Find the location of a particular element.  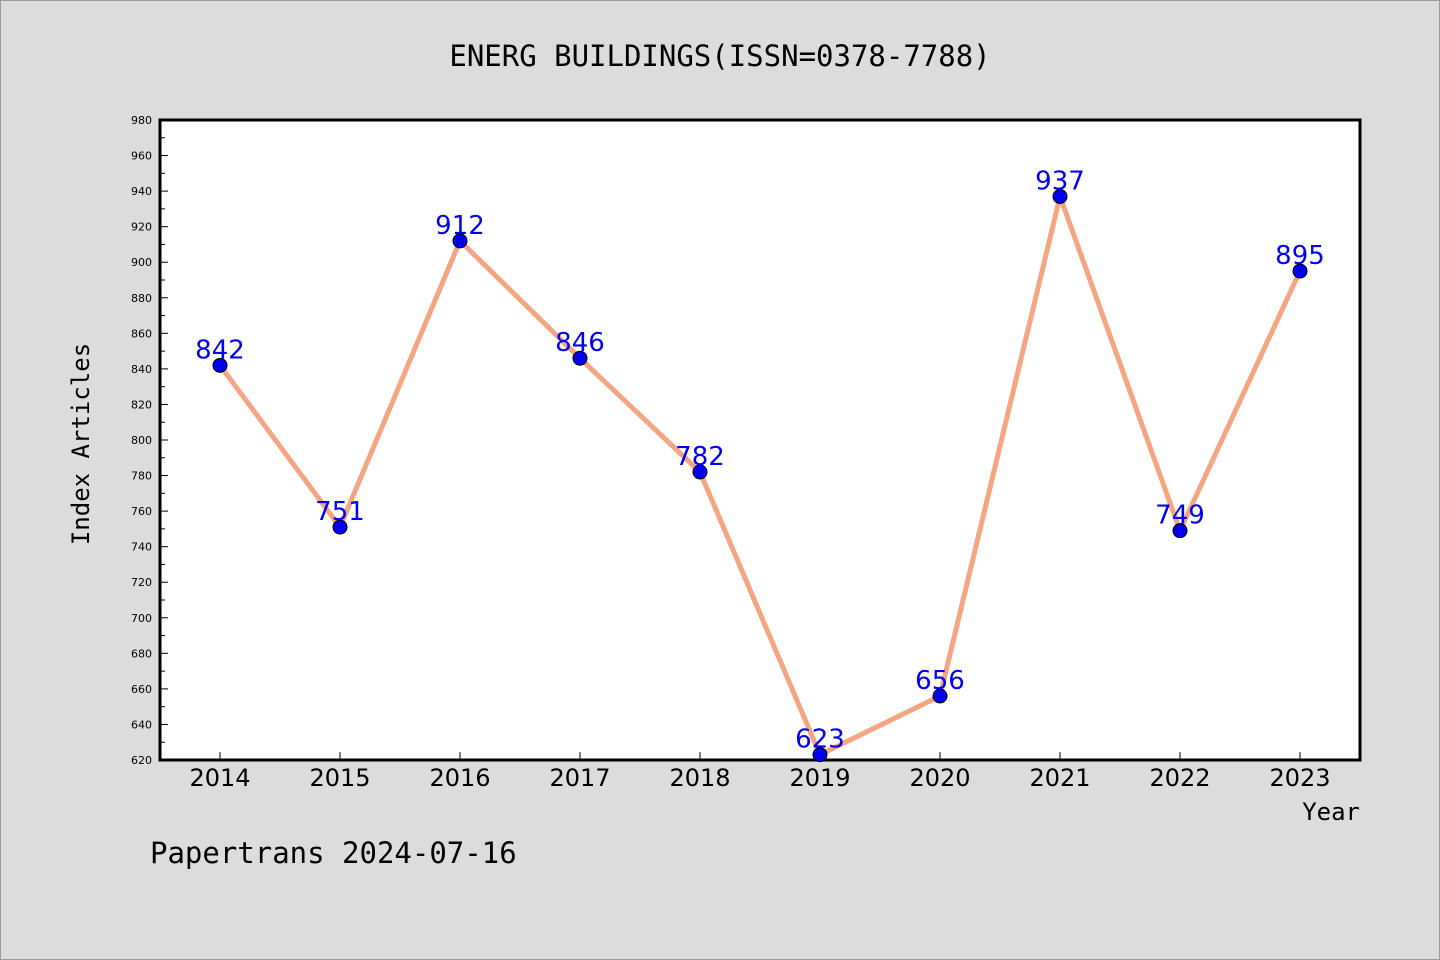

x-tick-label: 2020 is located at coordinates (939, 778).